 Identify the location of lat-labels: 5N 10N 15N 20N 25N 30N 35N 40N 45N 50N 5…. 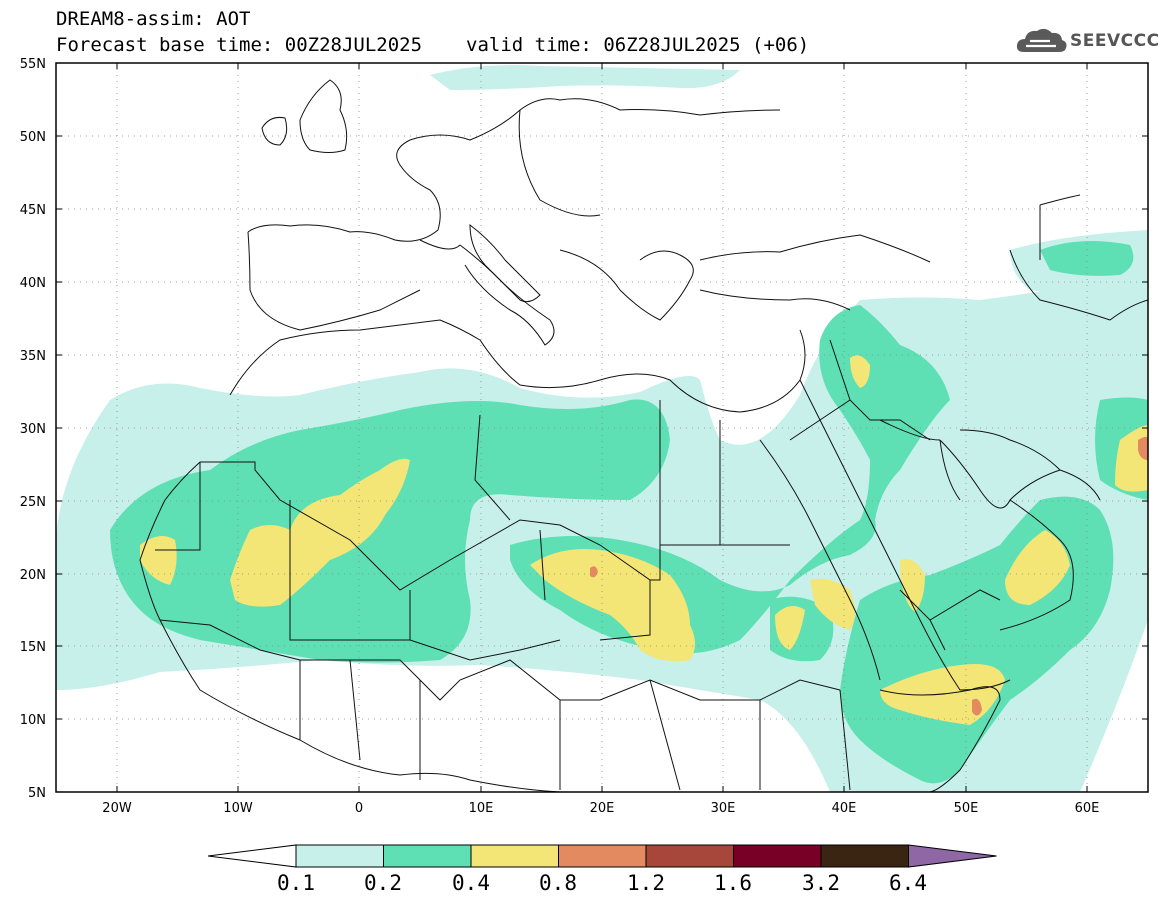
(33, 429).